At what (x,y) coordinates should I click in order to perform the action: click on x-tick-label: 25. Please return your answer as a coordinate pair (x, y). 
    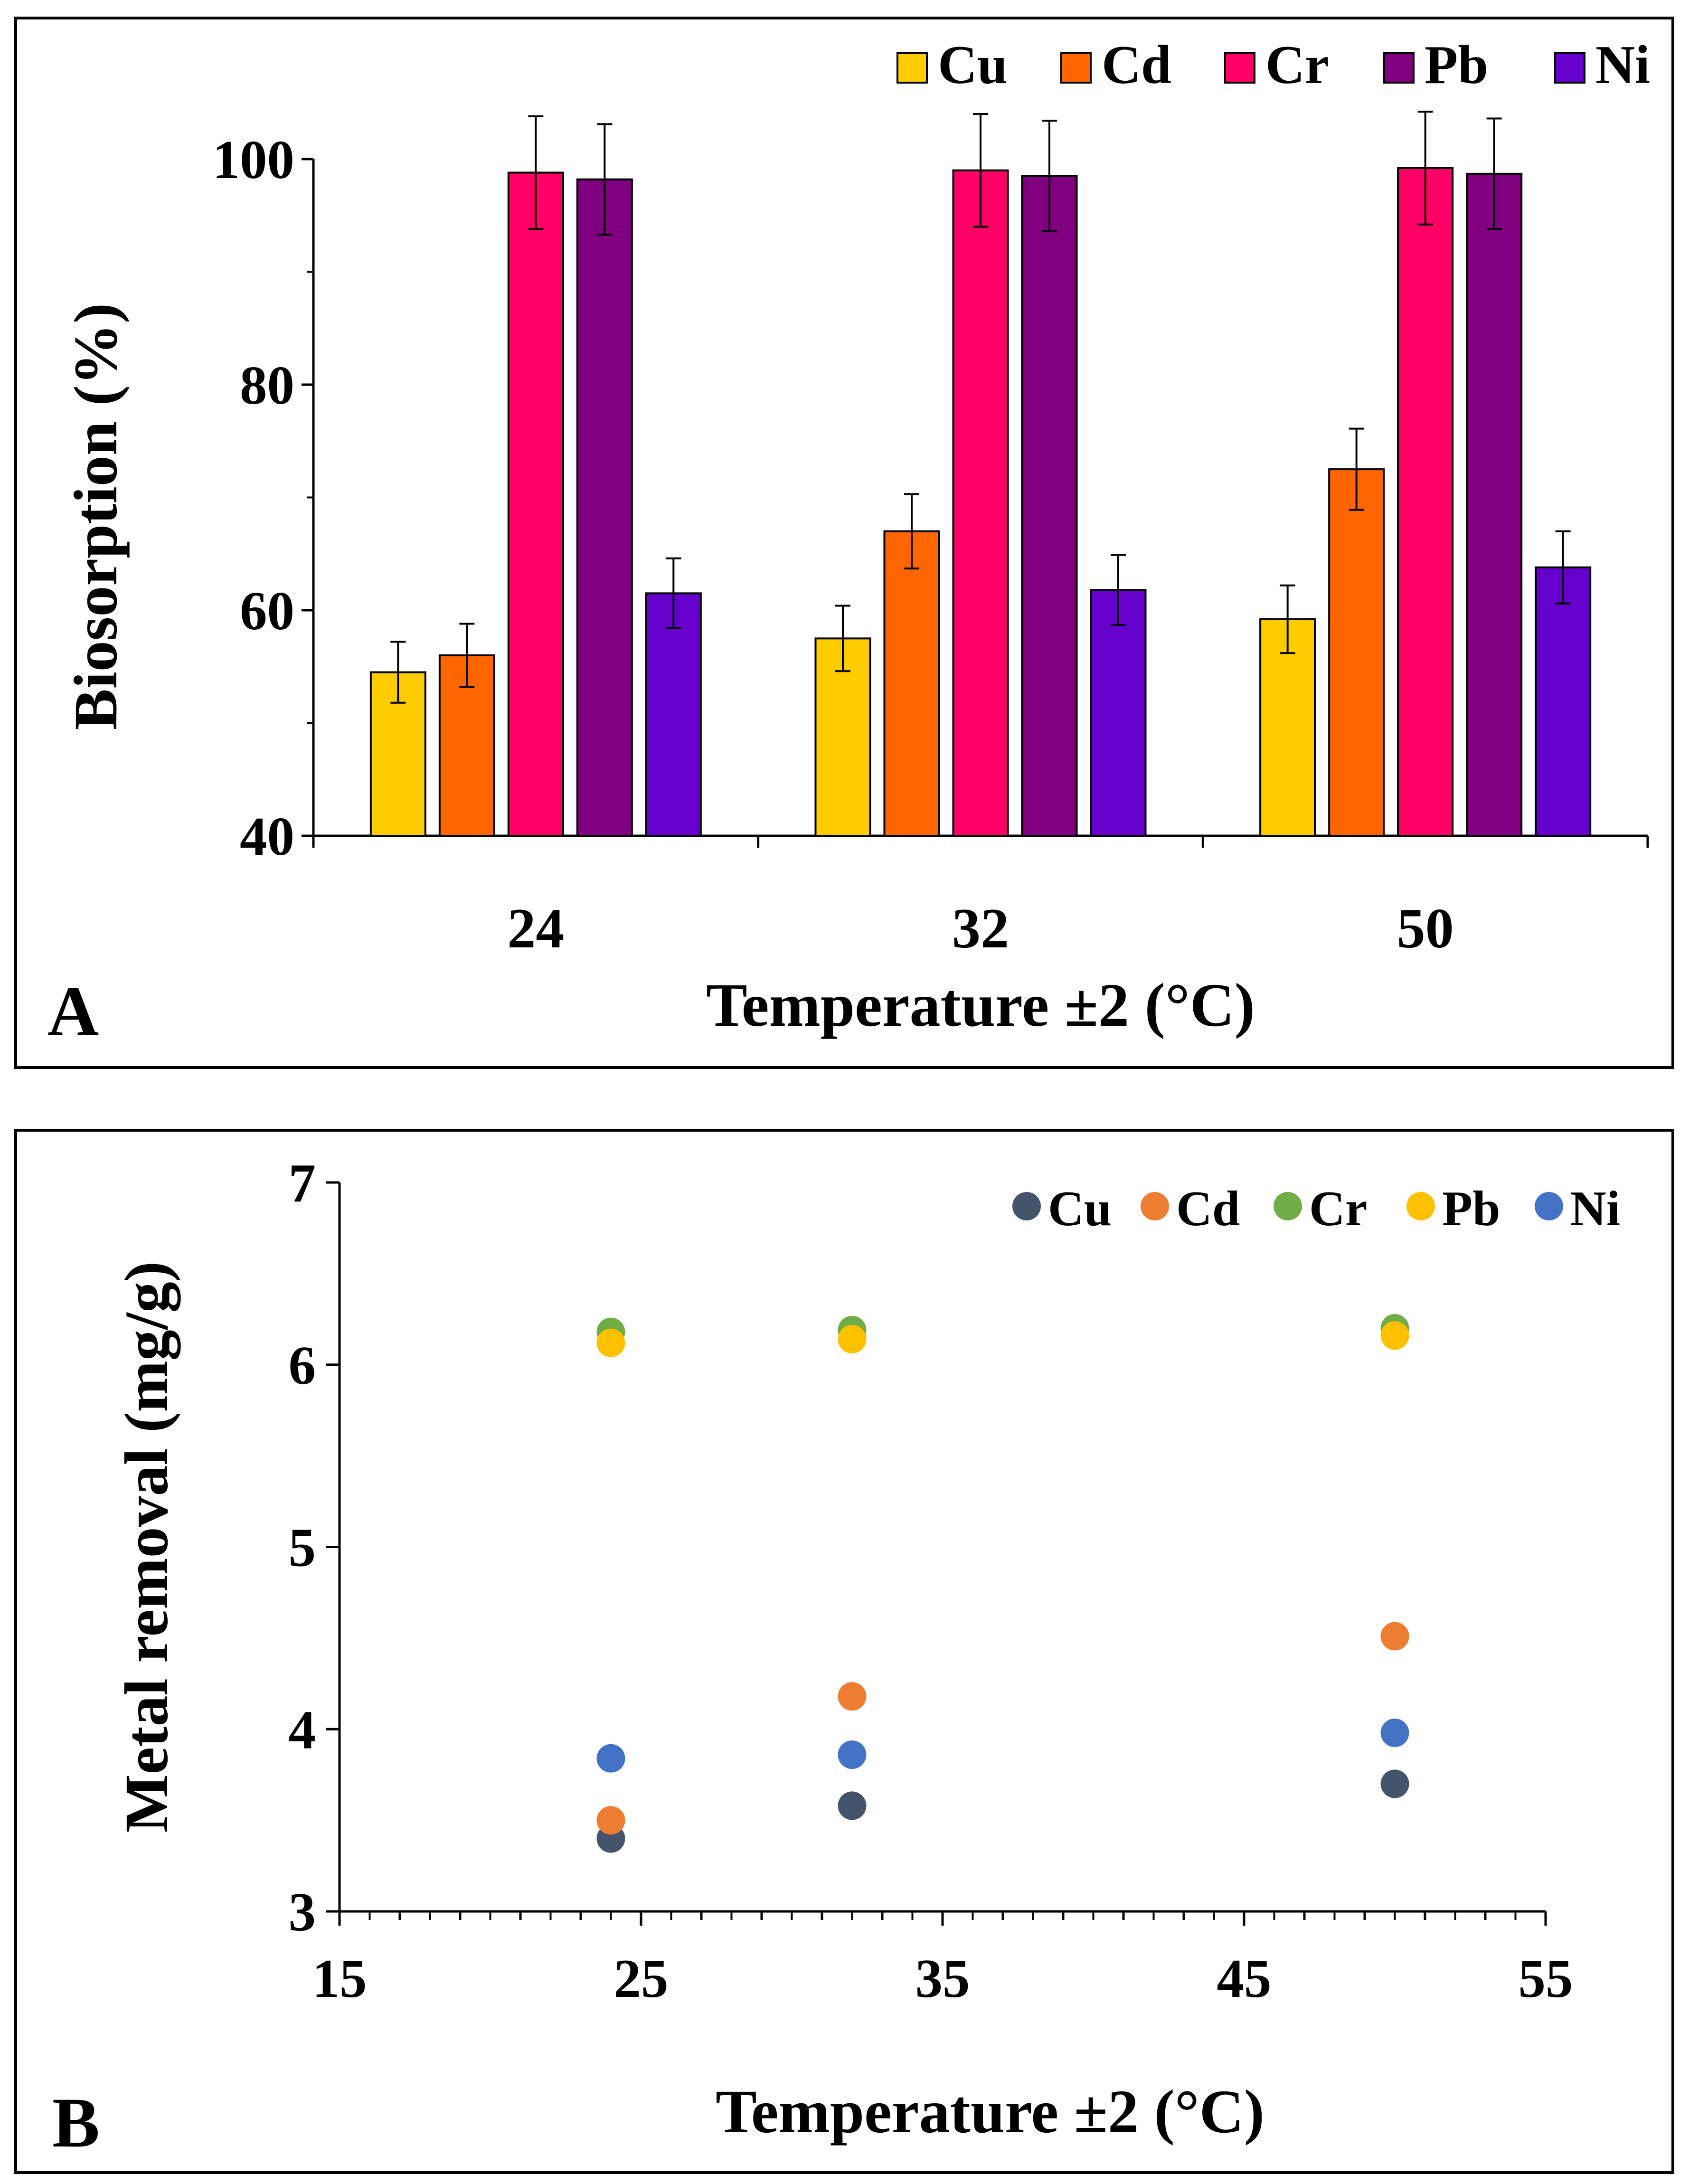
    Looking at the image, I should click on (641, 1978).